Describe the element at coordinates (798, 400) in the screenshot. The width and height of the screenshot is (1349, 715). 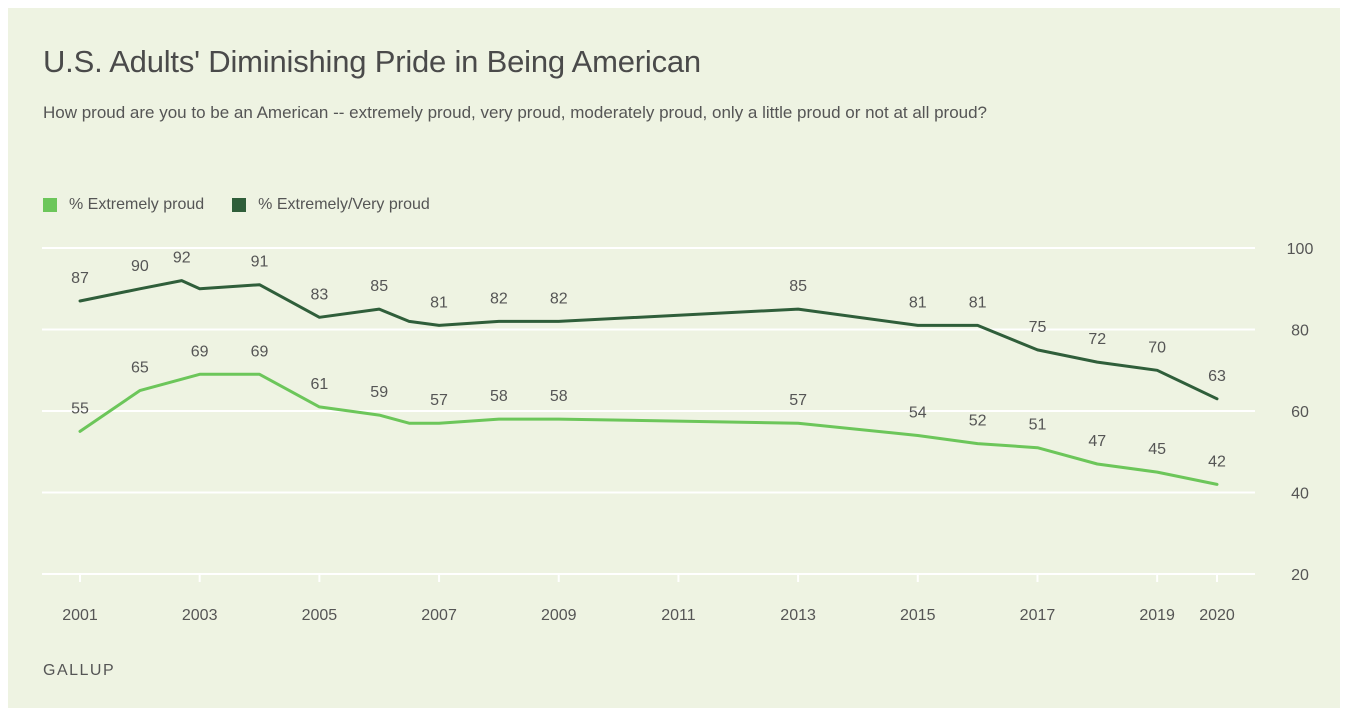
I see `data-label-s0-10: 57` at that location.